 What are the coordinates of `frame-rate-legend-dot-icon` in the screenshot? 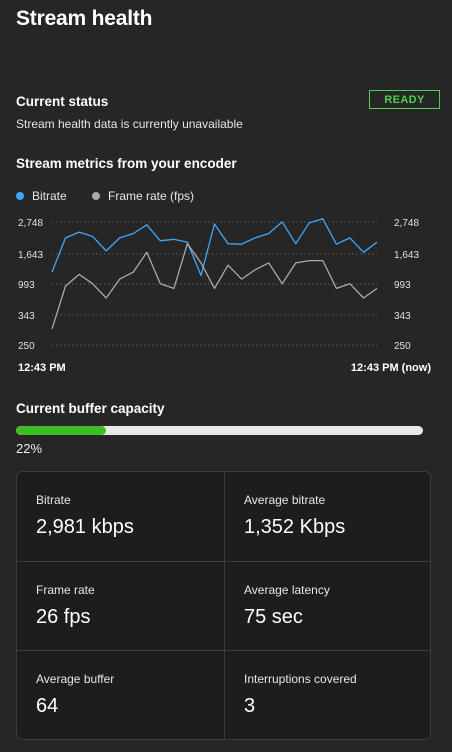 It's located at (96, 196).